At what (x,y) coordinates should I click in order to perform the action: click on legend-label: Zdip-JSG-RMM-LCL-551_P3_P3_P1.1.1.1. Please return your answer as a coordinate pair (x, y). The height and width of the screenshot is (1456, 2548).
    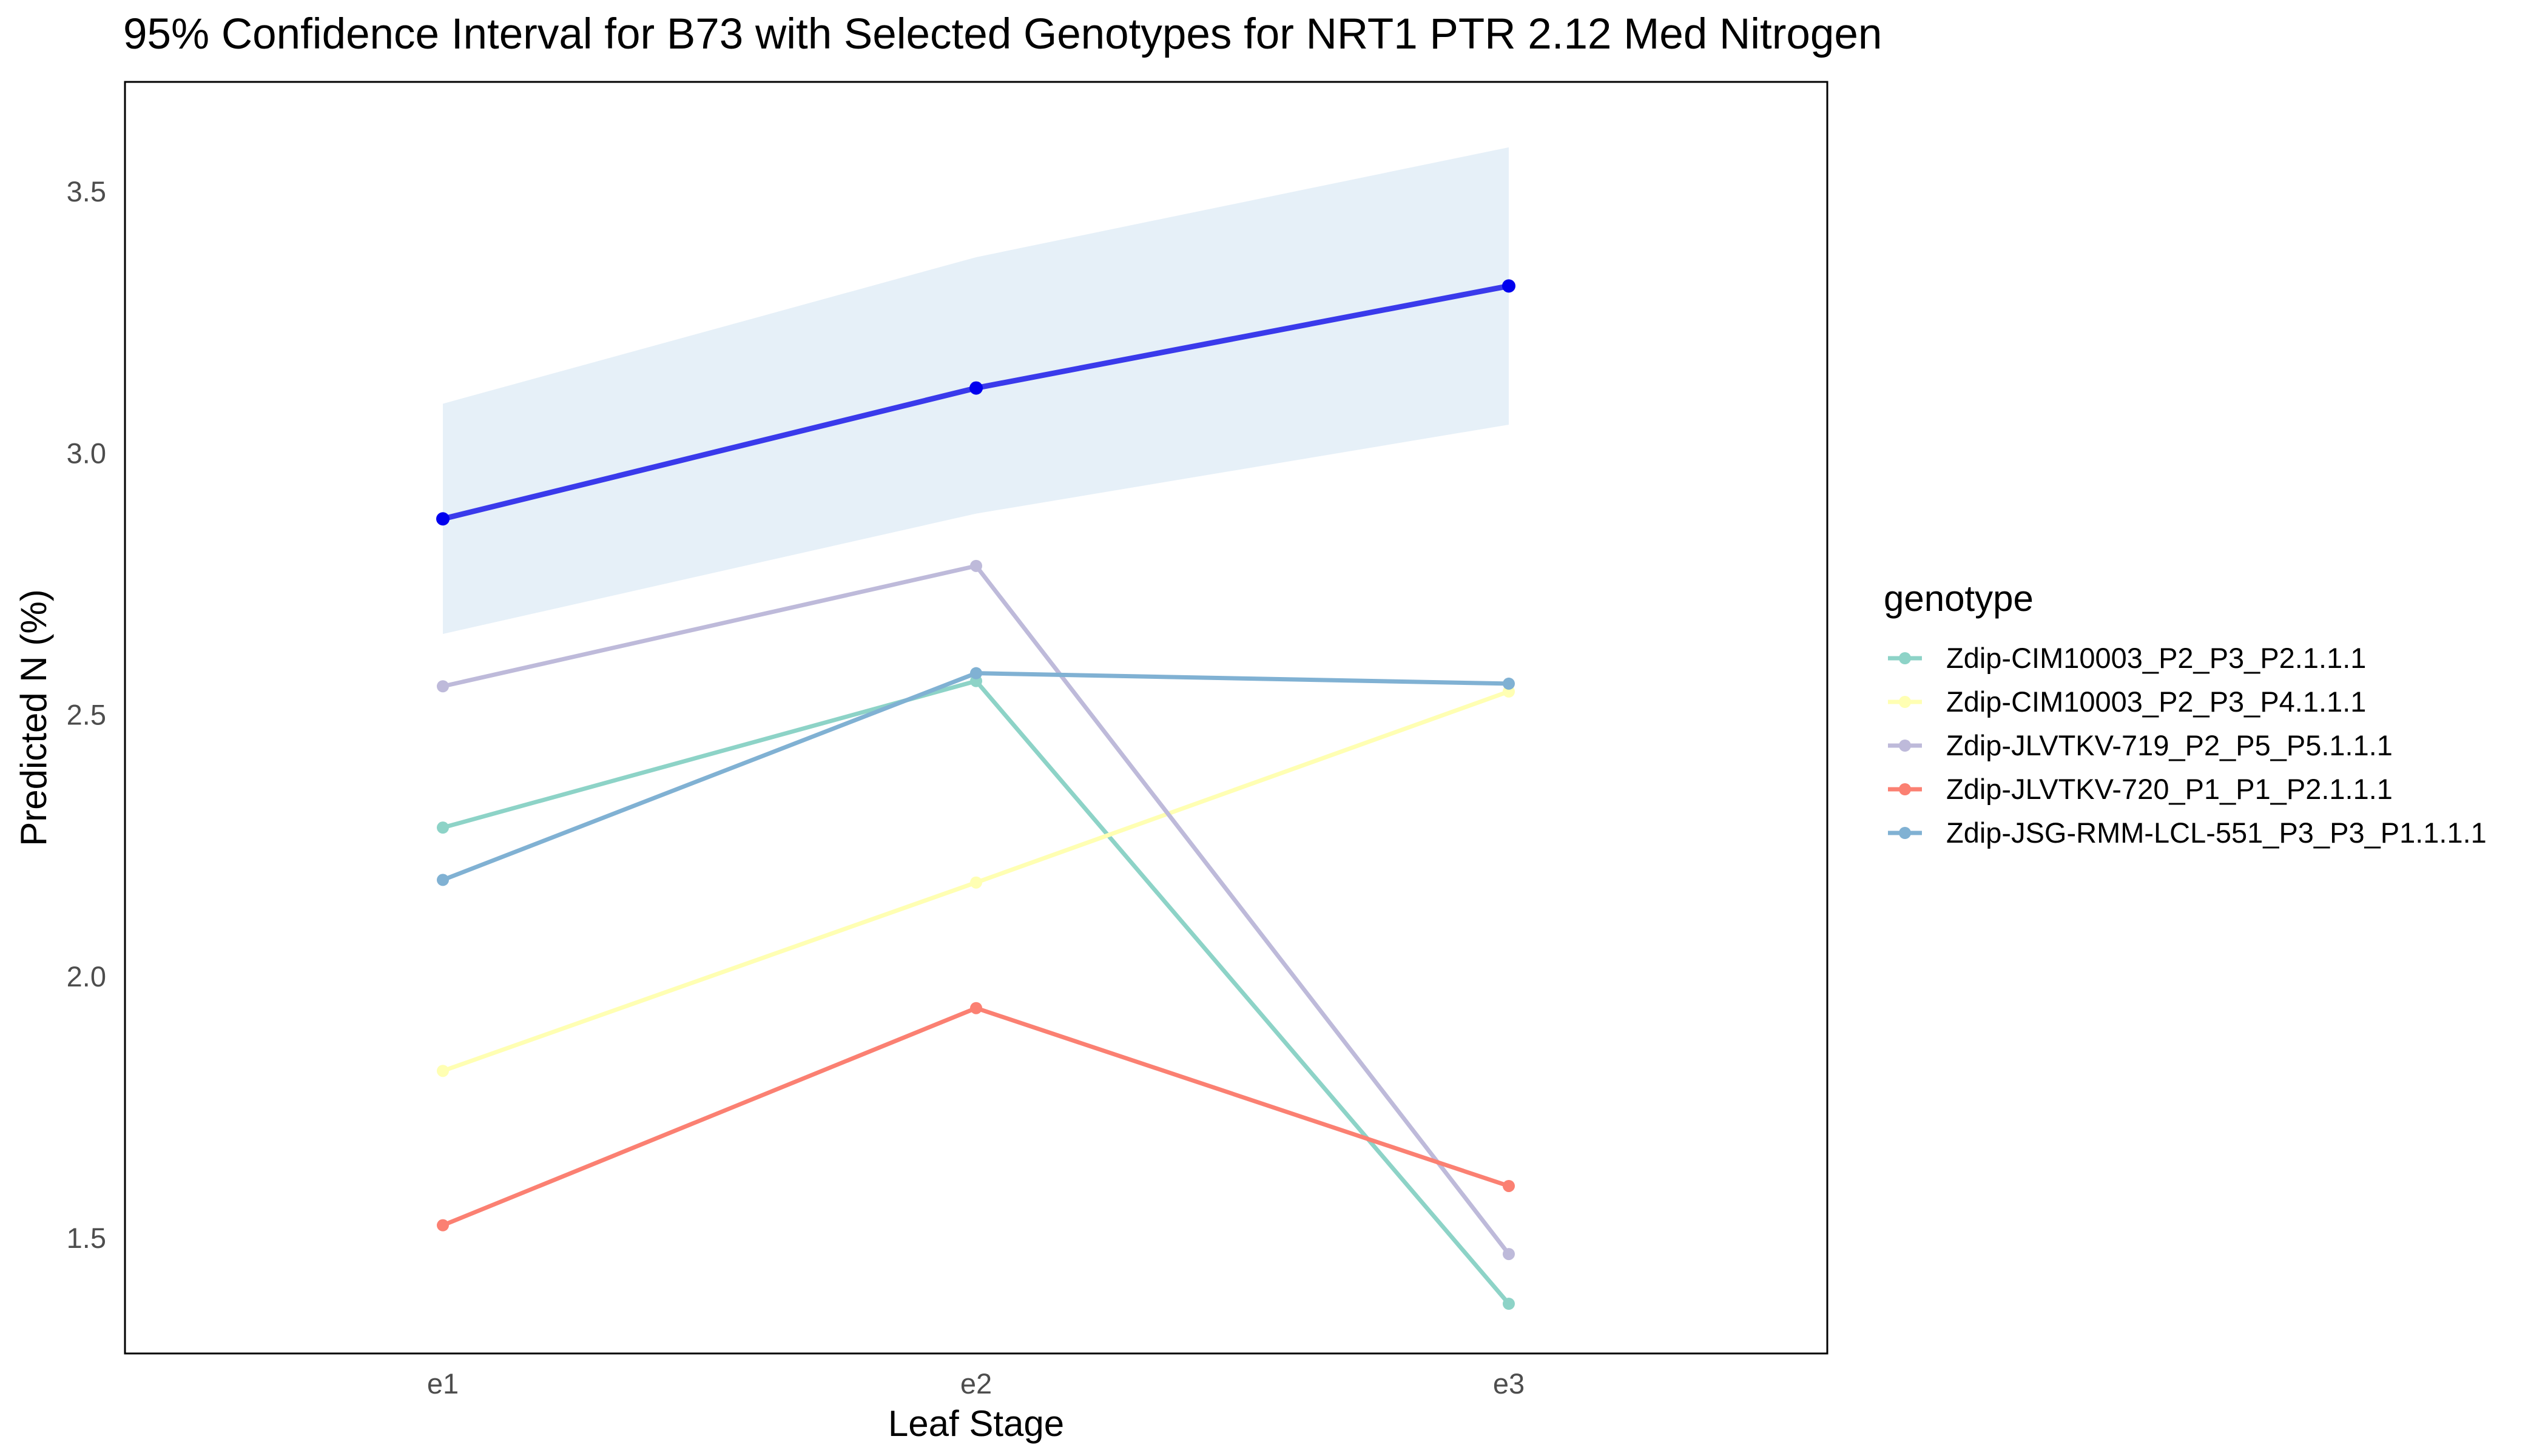
    Looking at the image, I should click on (2216, 833).